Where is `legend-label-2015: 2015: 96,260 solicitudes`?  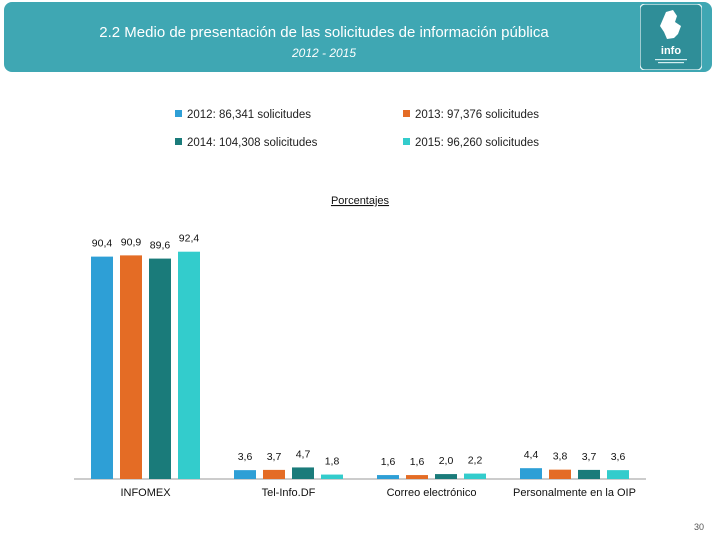
legend-label-2015: 2015: 96,260 solicitudes is located at coordinates (477, 143).